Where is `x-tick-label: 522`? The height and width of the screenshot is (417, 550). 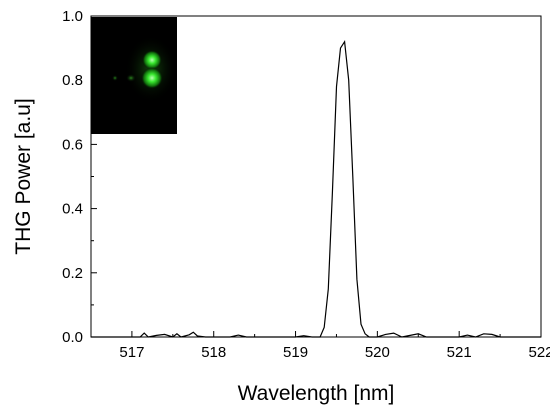
x-tick-label: 522 is located at coordinates (539, 352).